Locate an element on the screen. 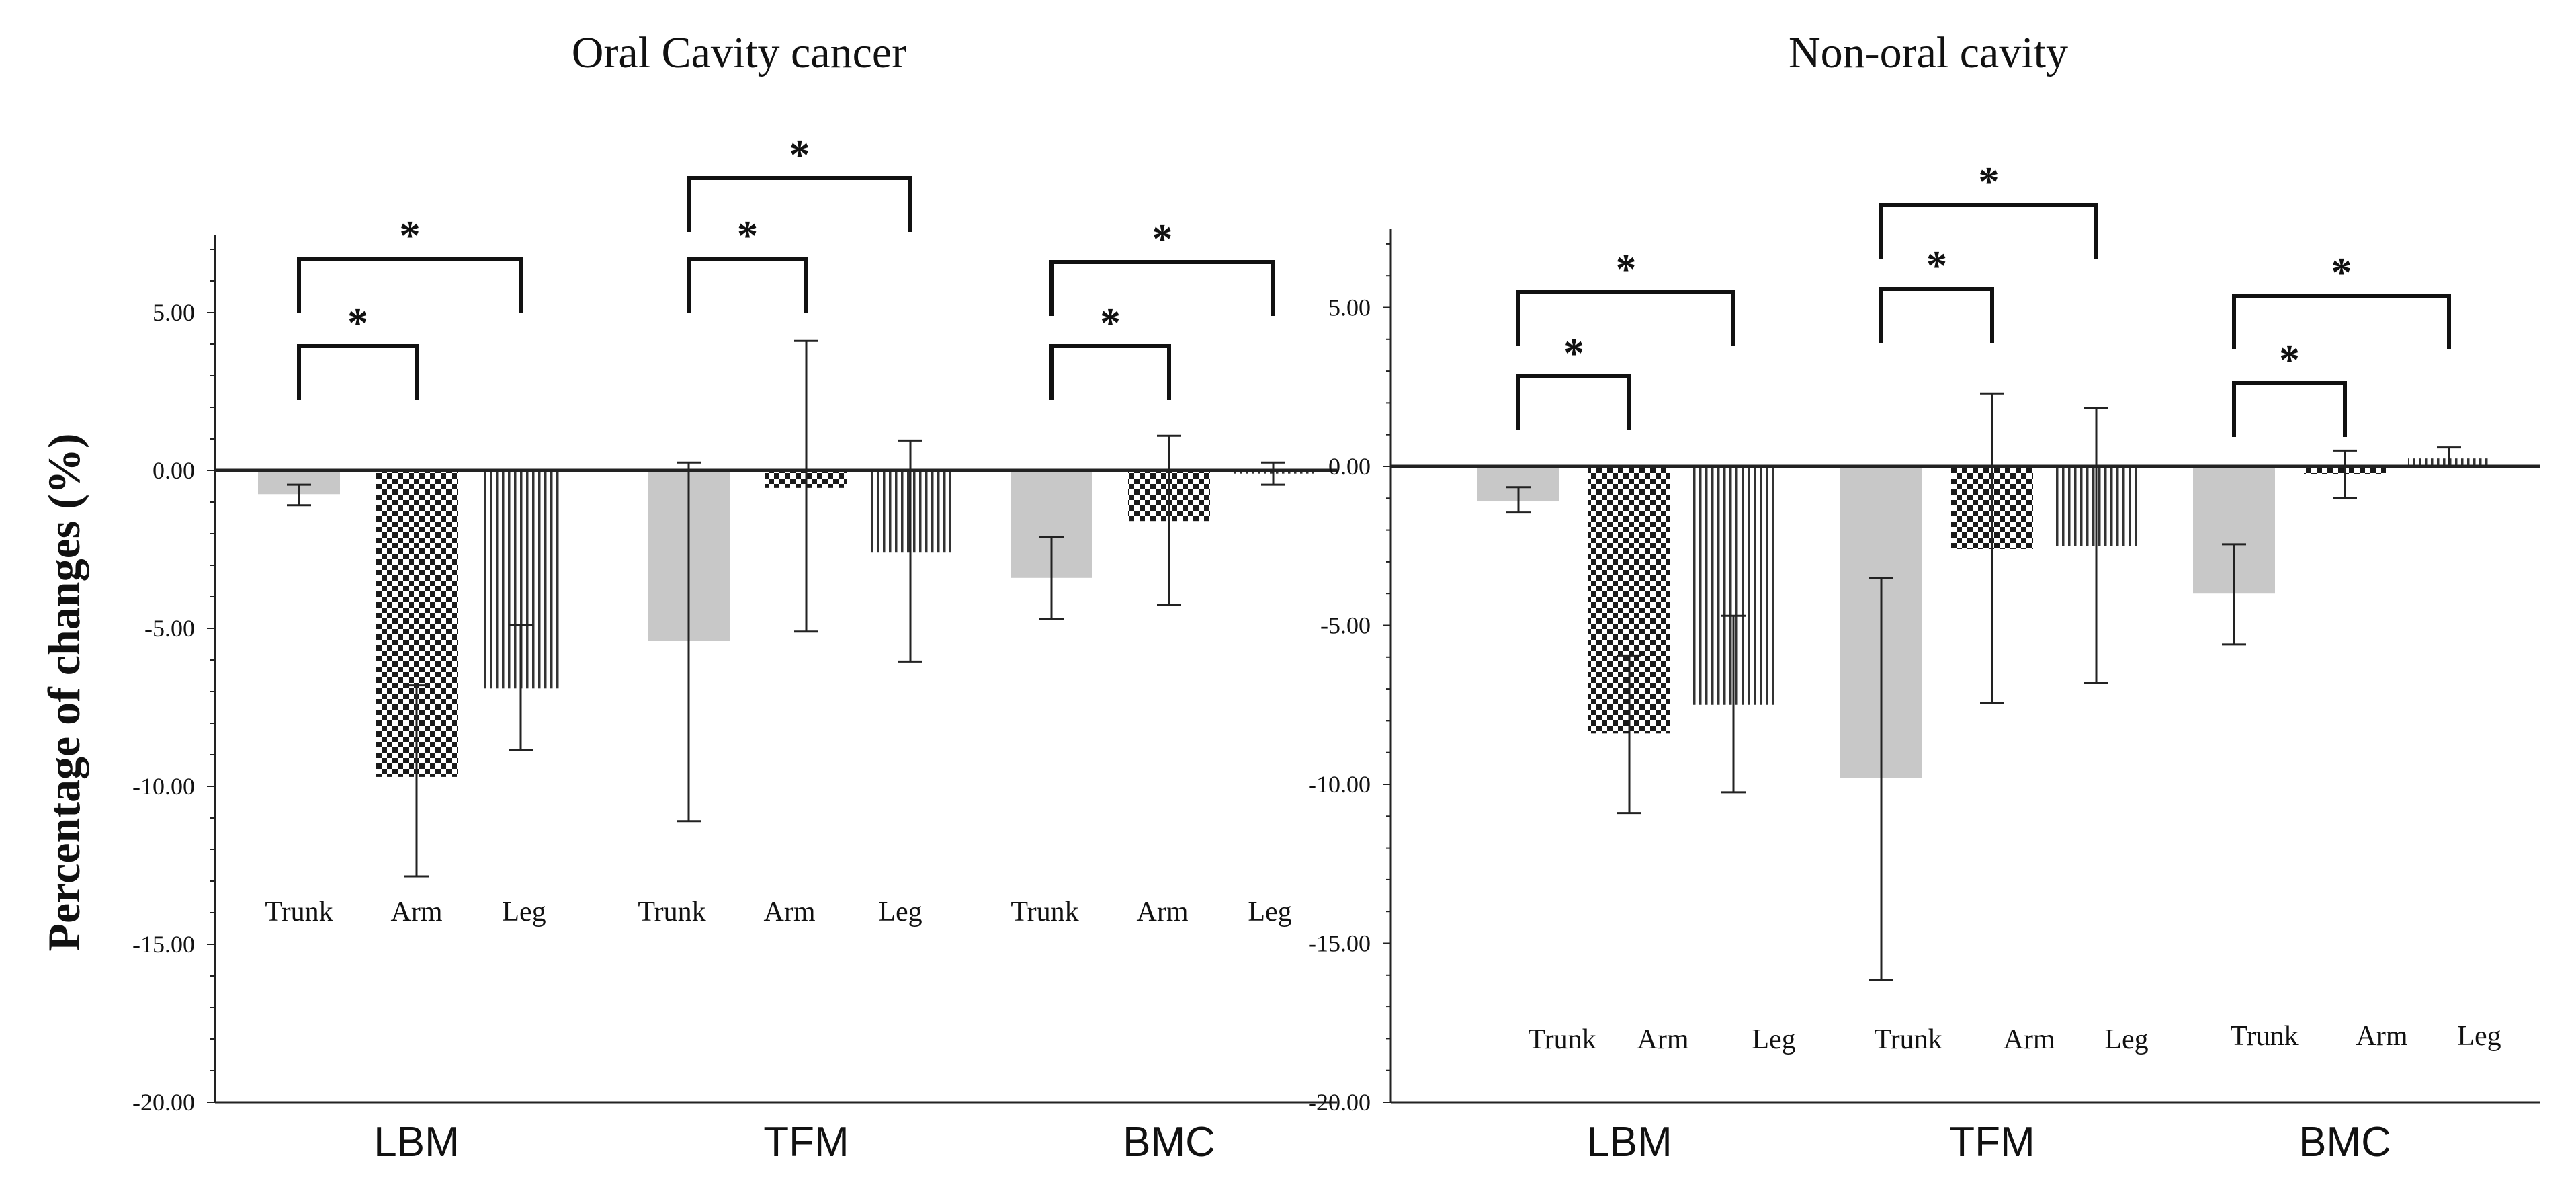  chart-title: Non-oral cavity is located at coordinates (1928, 53).